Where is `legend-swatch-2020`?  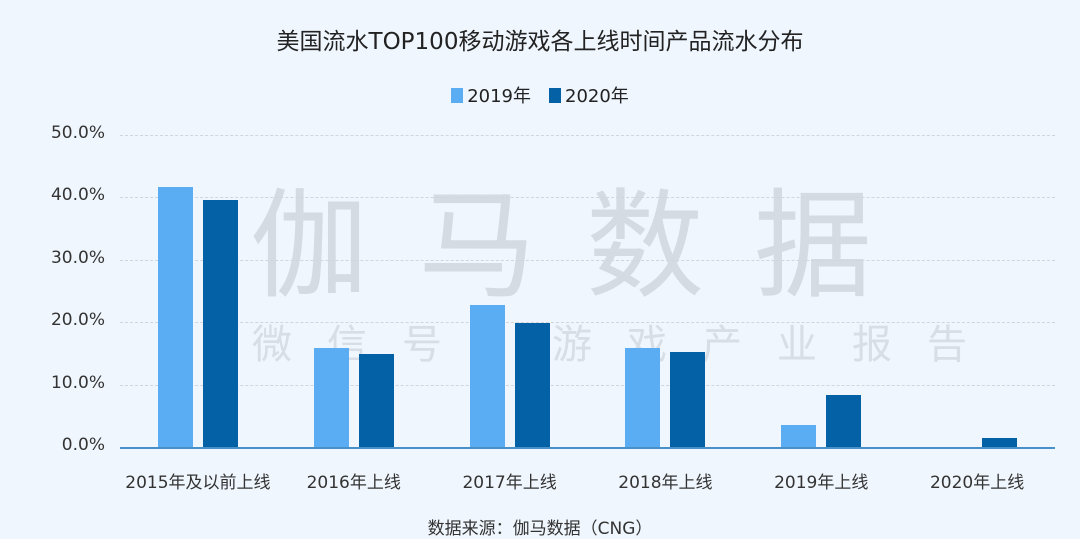
legend-swatch-2020 is located at coordinates (555, 95).